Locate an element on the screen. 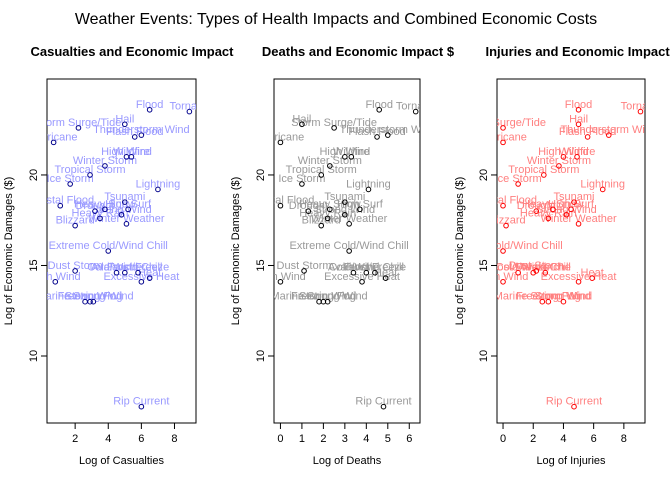  point-label: Extreme Cold/Wind Chill is located at coordinates (502, 246).